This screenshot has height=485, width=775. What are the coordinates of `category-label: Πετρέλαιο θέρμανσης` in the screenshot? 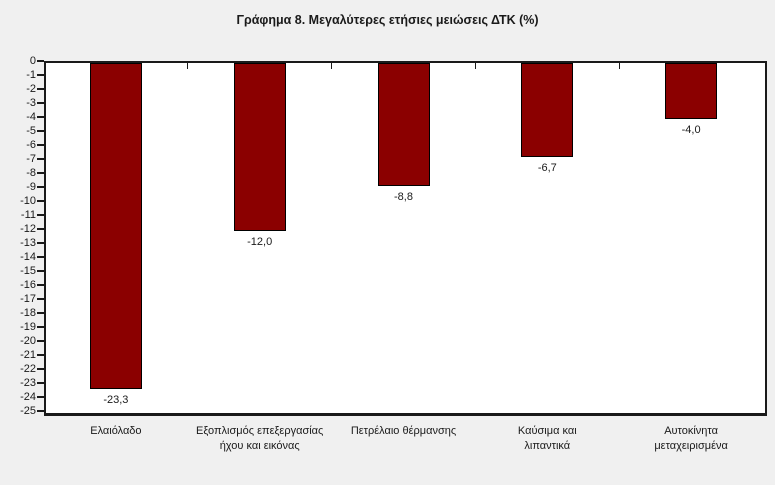 It's located at (403, 431).